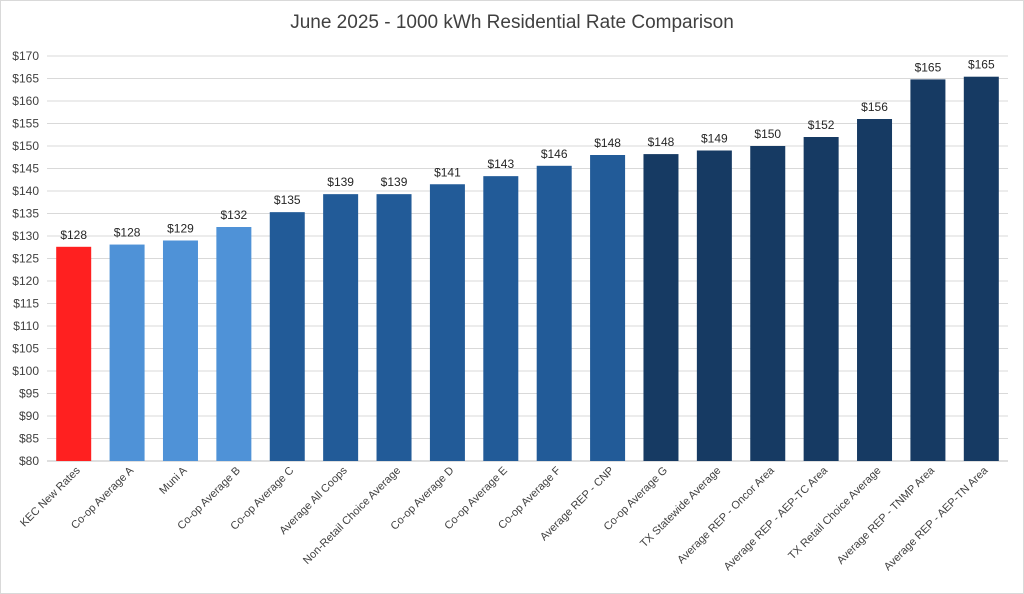 The height and width of the screenshot is (594, 1024). What do you see at coordinates (874, 107) in the screenshot?
I see `data-label: $156` at bounding box center [874, 107].